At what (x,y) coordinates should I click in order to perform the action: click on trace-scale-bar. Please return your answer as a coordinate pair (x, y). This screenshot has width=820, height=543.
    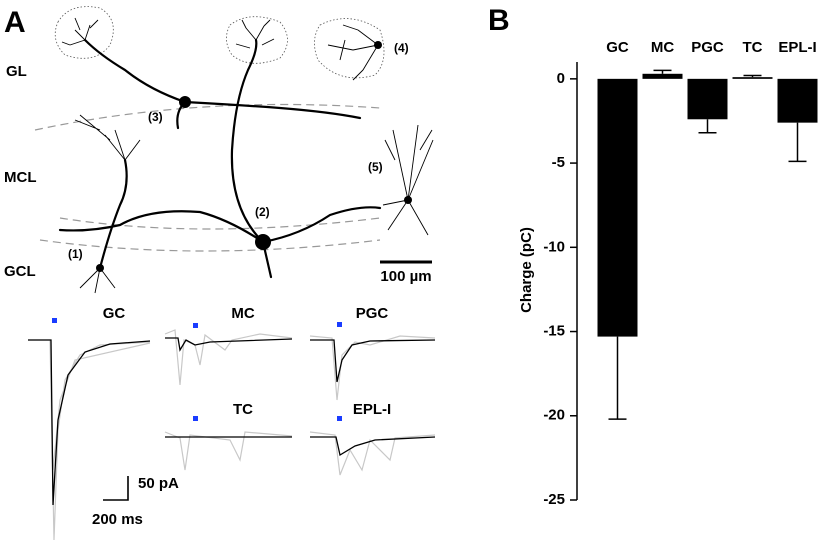
    Looking at the image, I should click on (116, 488).